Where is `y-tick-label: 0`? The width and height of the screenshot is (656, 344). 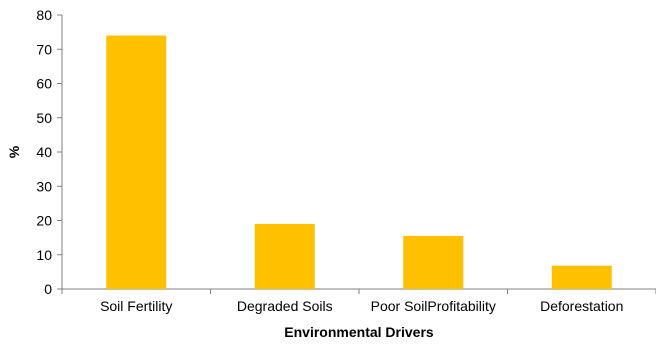
y-tick-label: 0 is located at coordinates (48, 289).